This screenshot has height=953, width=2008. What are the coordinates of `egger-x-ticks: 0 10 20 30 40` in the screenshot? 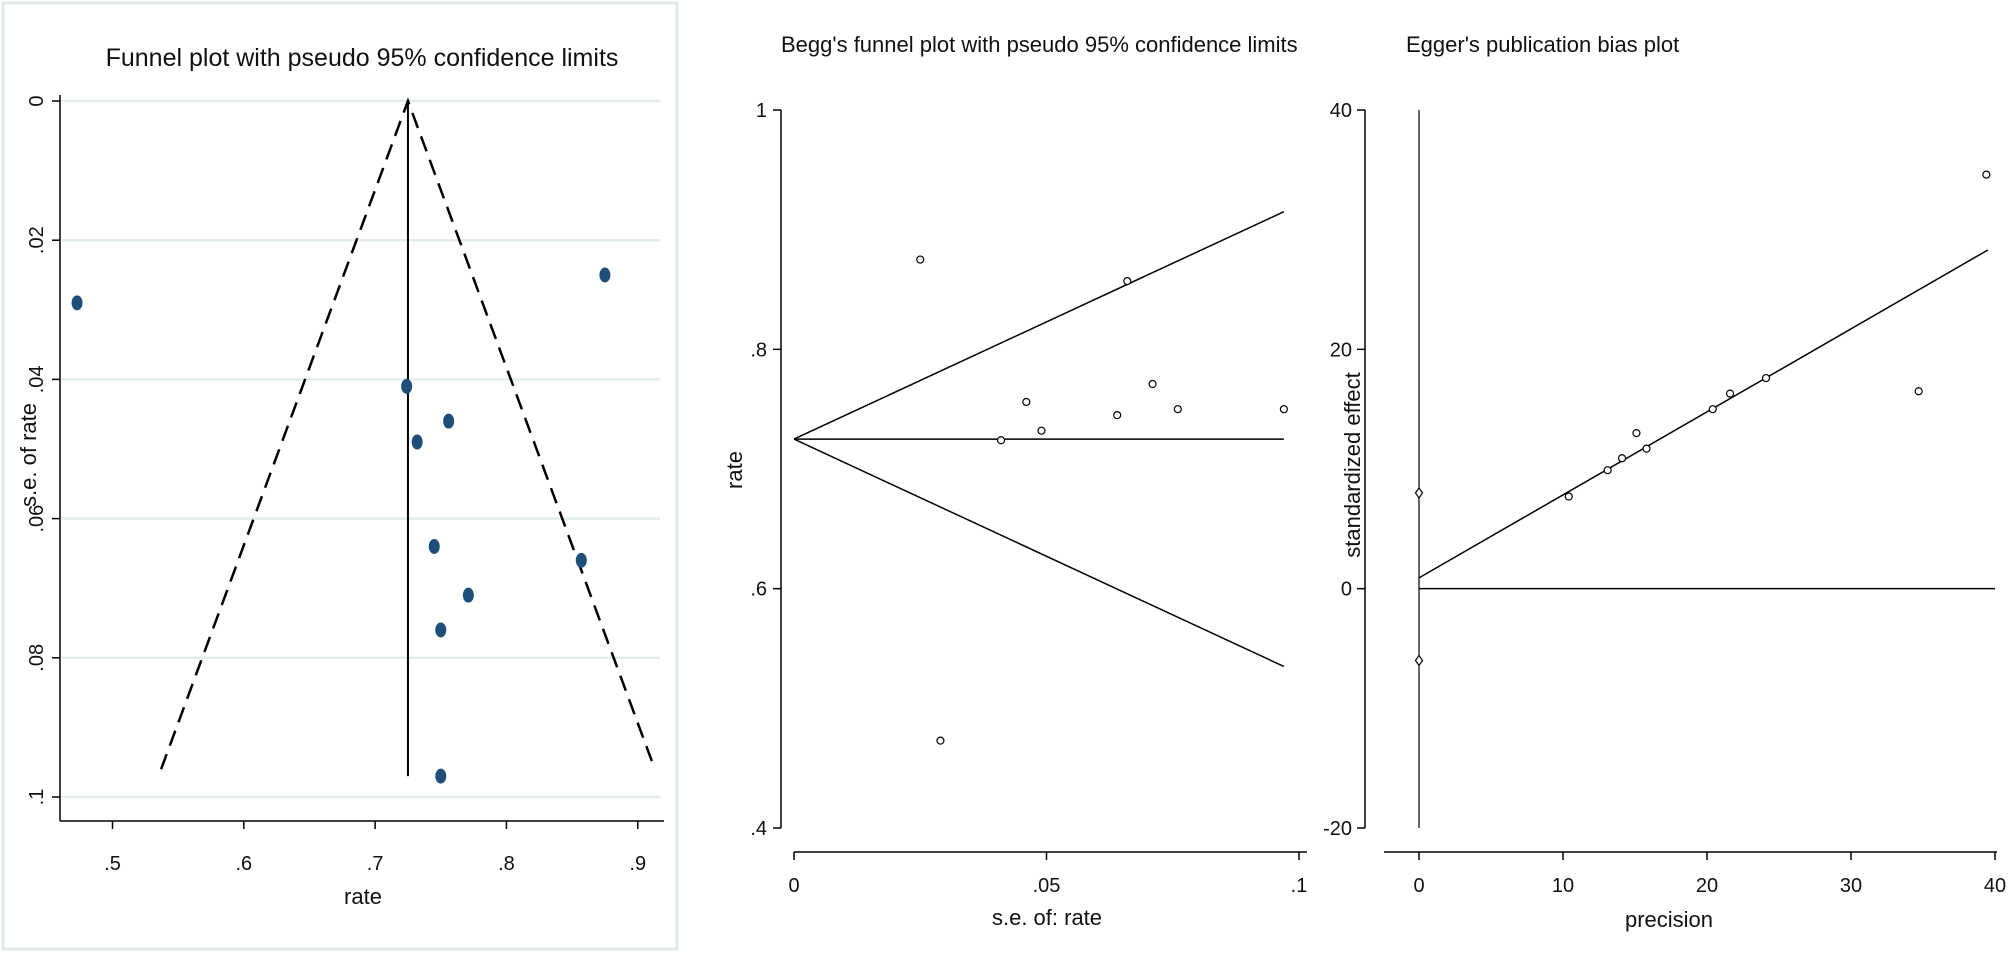 It's located at (1709, 874).